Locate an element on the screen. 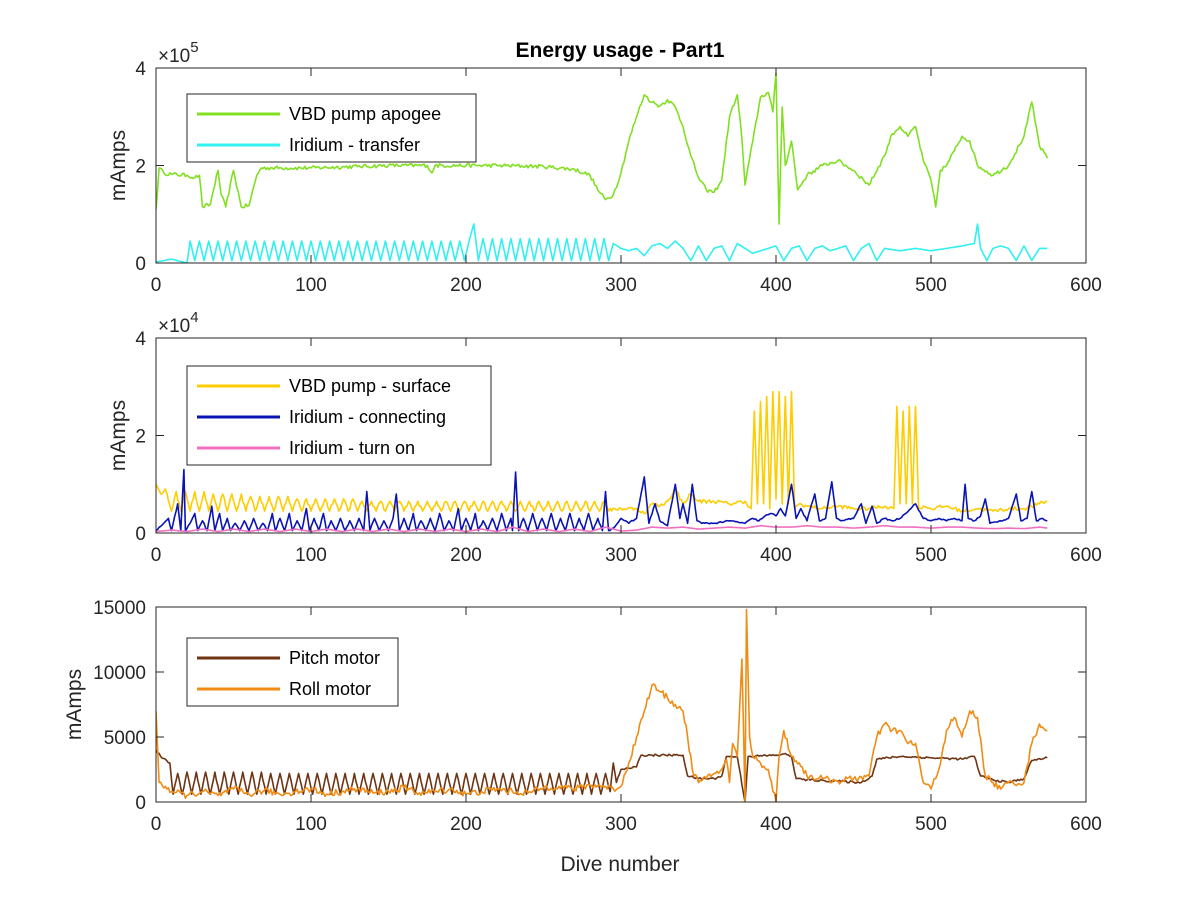 The width and height of the screenshot is (1200, 900). y-tick-label: 5000 is located at coordinates (125, 738).